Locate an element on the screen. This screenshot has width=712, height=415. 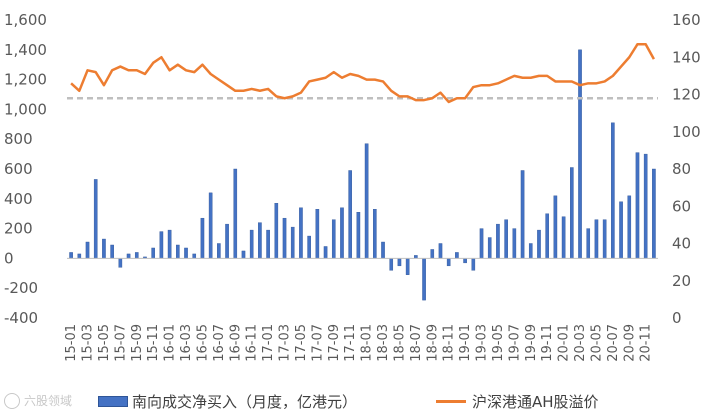
x-tick-label: 17-03 is located at coordinates (285, 343).